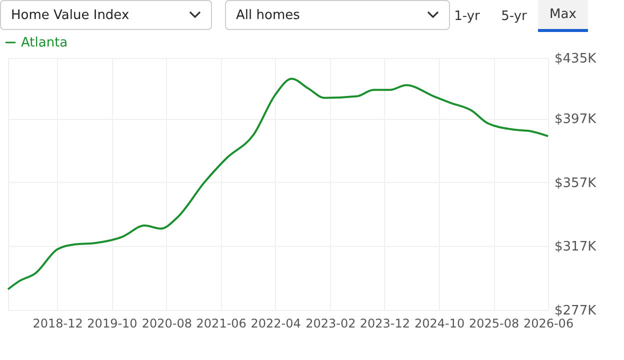 The height and width of the screenshot is (360, 624). What do you see at coordinates (575, 120) in the screenshot?
I see `y-tick-label: $397K` at bounding box center [575, 120].